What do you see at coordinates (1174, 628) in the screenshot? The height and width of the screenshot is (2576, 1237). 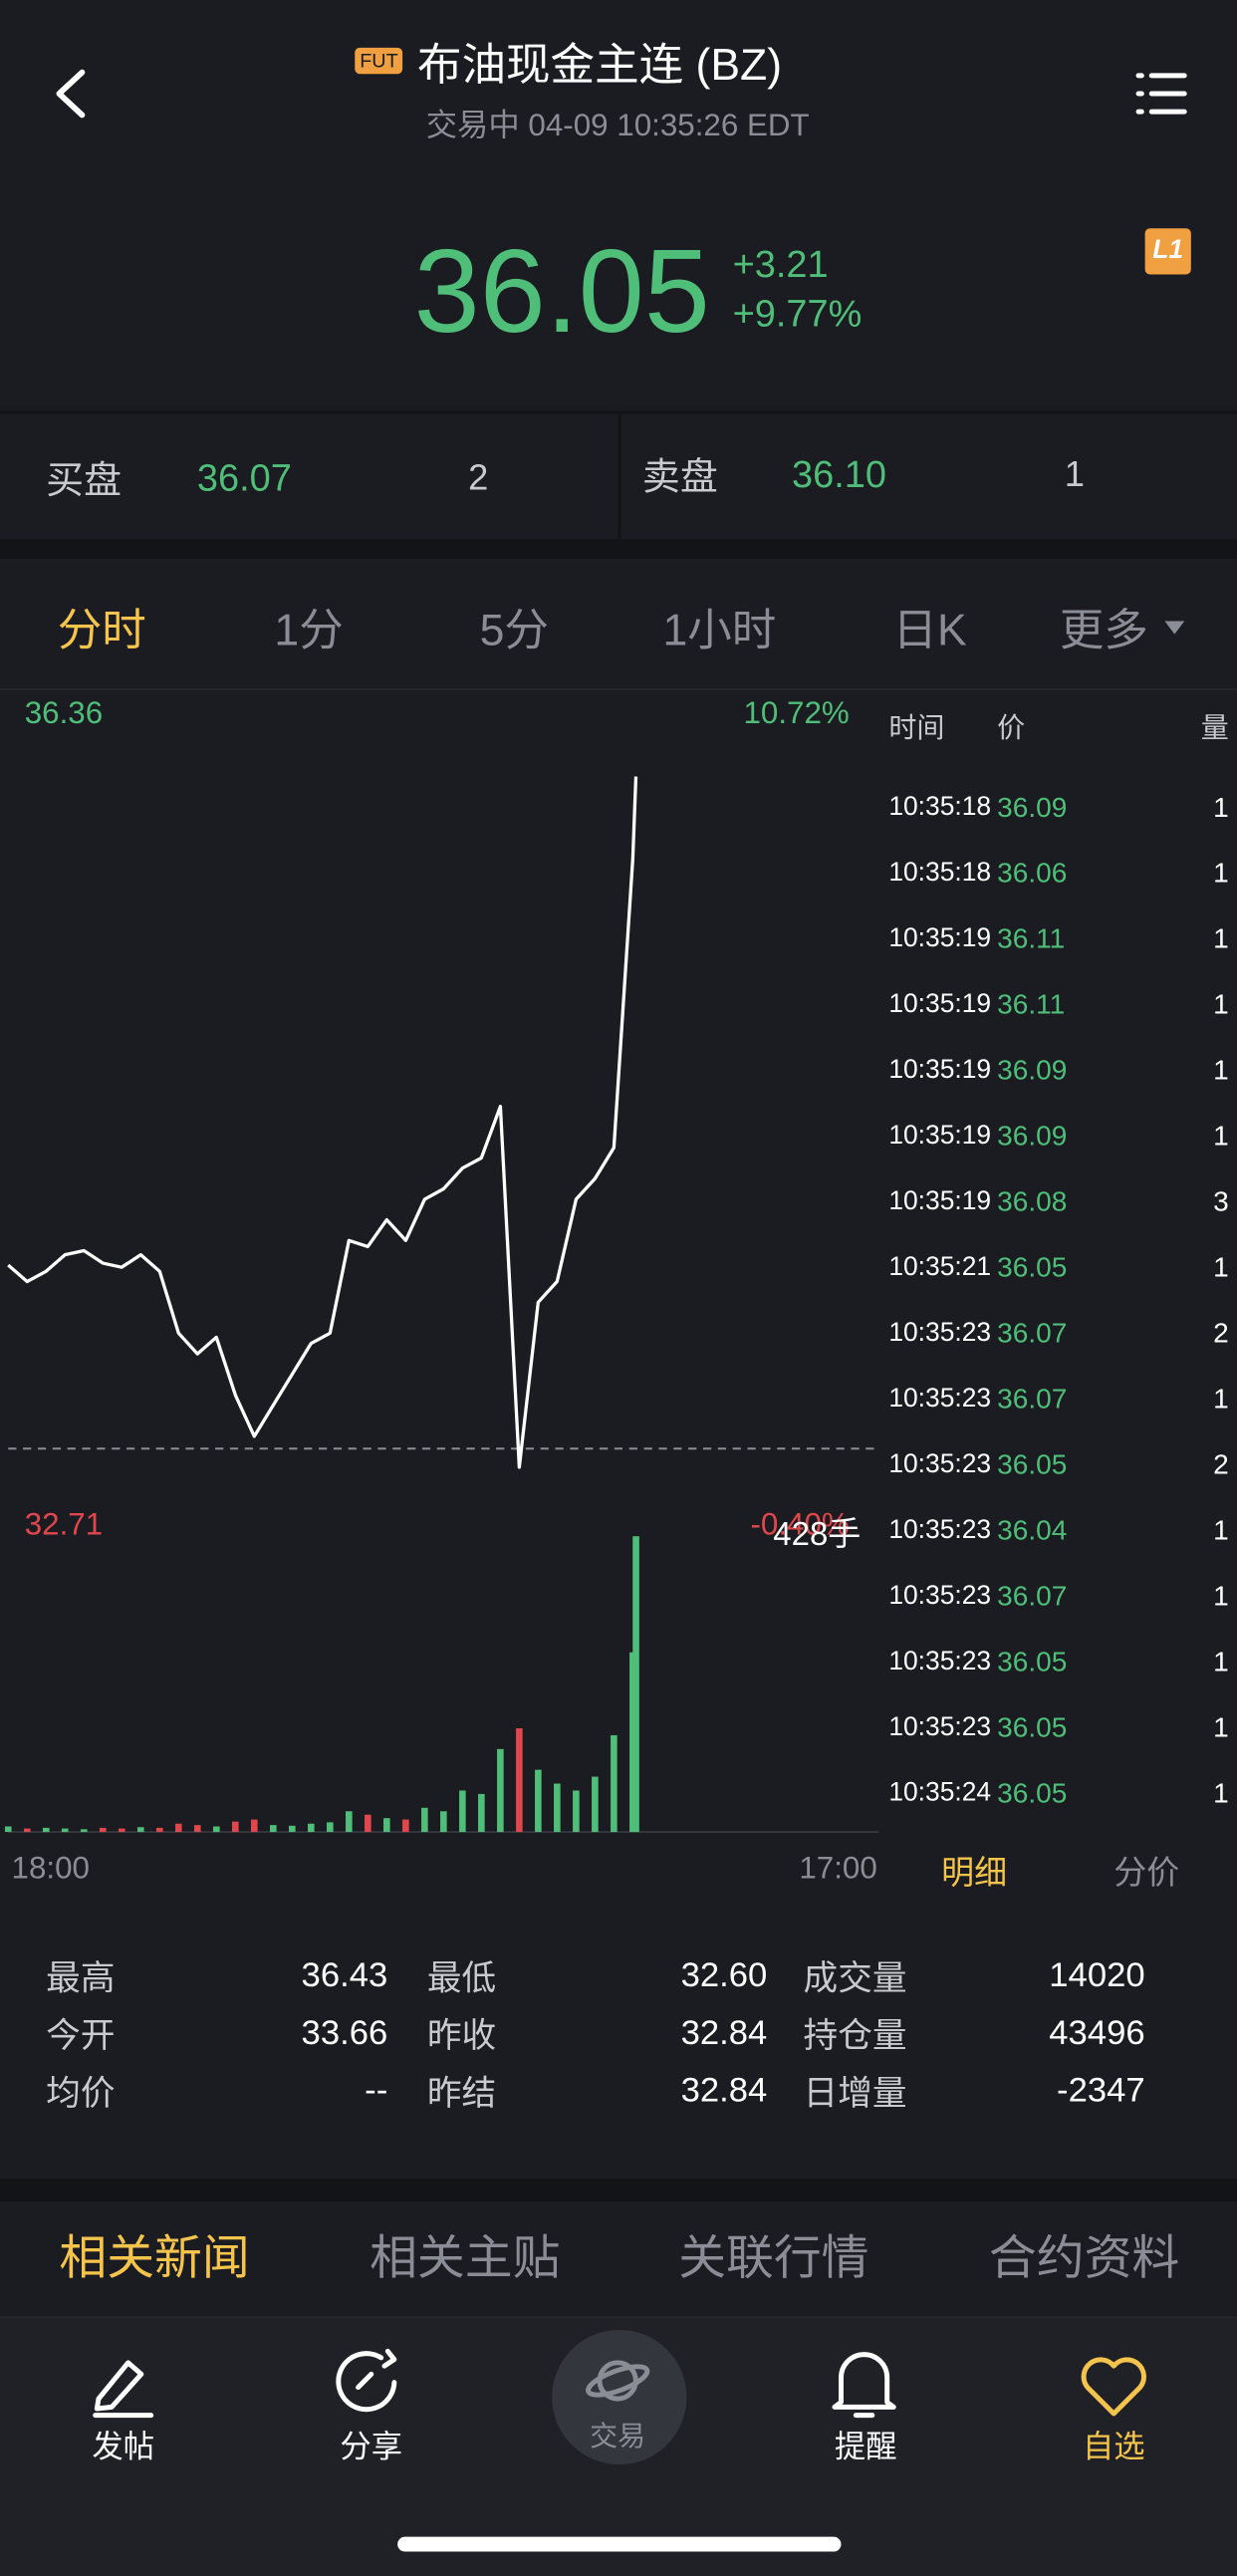 I see `dropdown-arrow` at bounding box center [1174, 628].